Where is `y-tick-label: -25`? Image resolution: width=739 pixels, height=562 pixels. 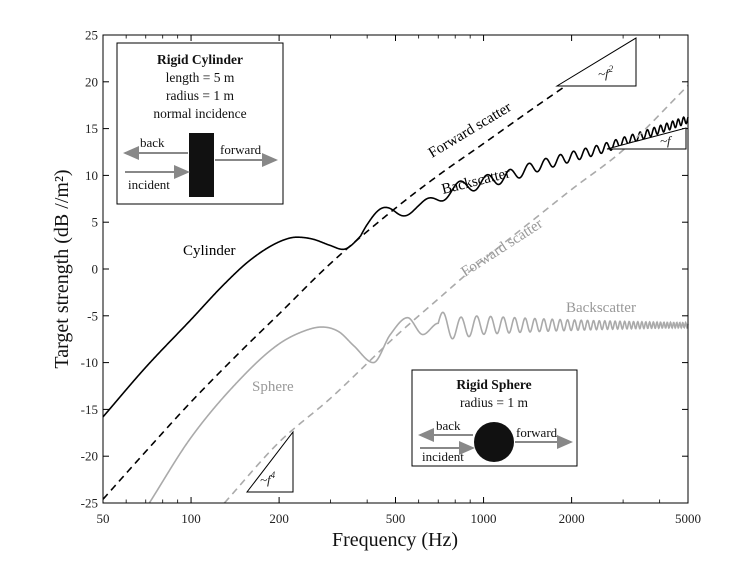
y-tick-label: -25 is located at coordinates (89, 503).